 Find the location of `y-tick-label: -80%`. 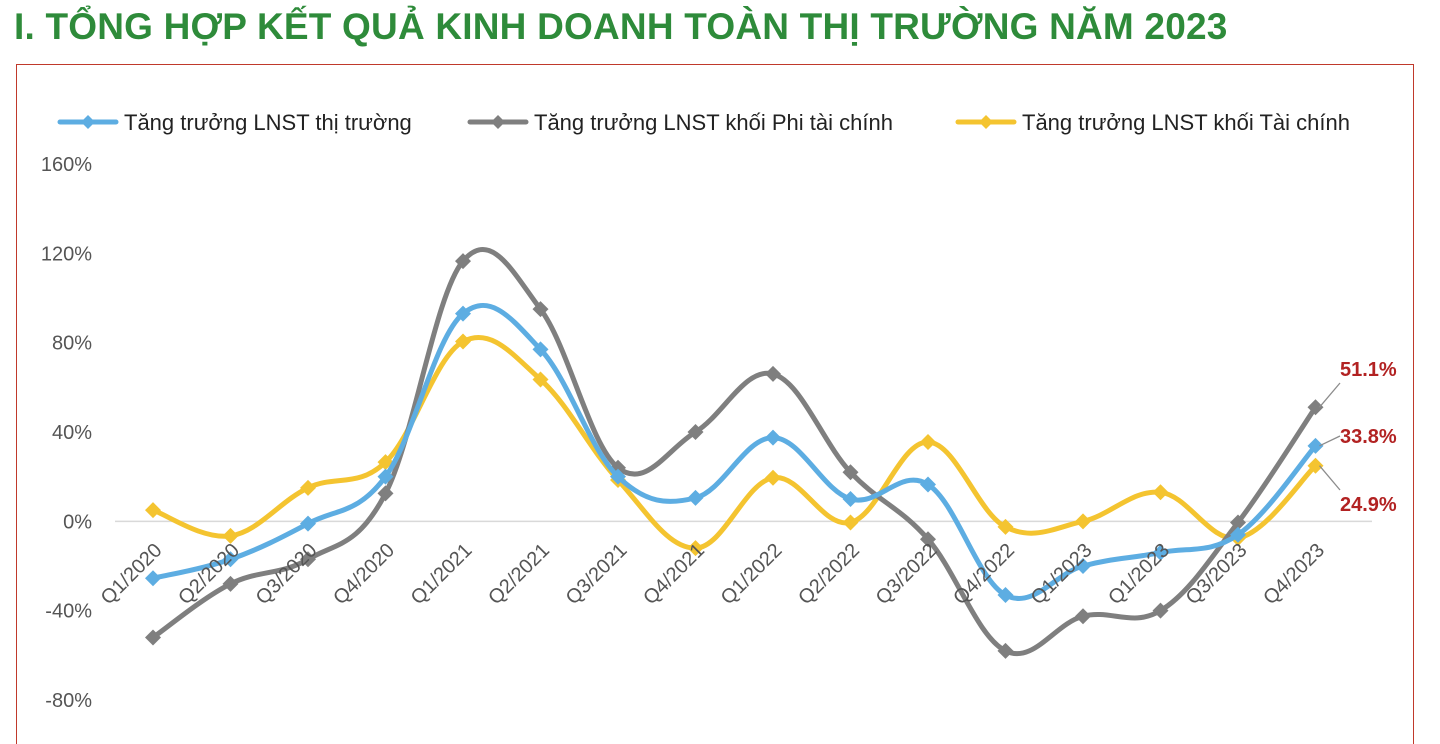

y-tick-label: -80% is located at coordinates (68, 701).